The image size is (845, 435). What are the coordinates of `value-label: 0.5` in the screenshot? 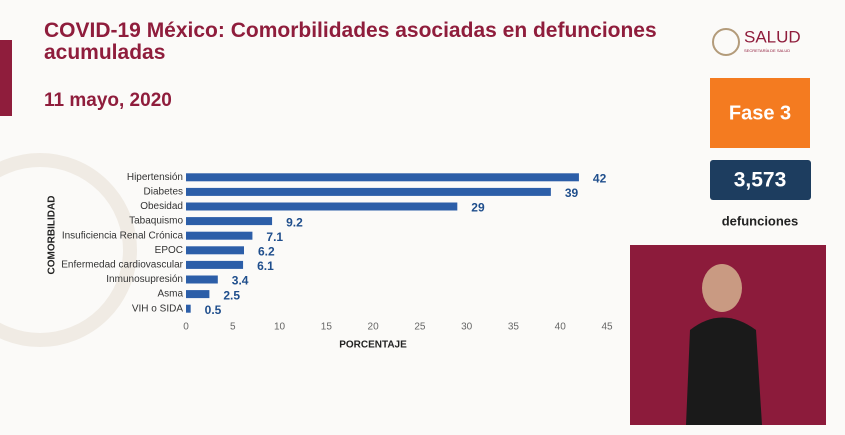 It's located at (213, 310).